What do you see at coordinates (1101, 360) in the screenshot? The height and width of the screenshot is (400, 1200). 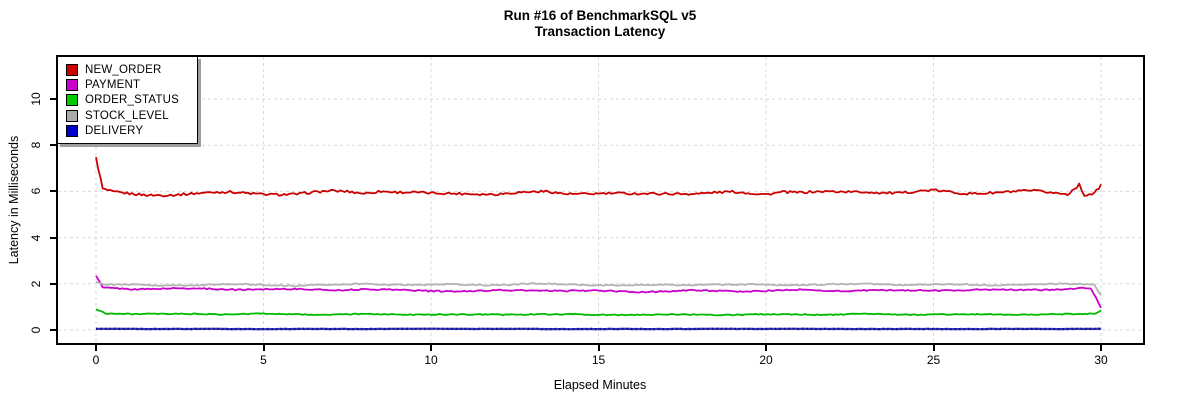 I see `x-axis-tick-label: 30` at bounding box center [1101, 360].